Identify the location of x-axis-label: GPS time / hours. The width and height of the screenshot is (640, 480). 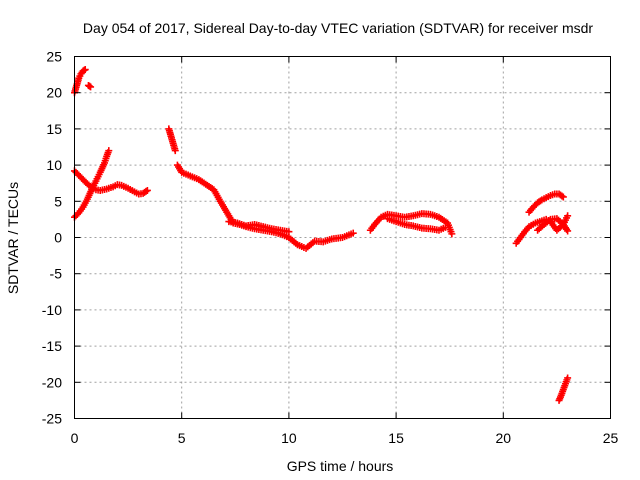
(340, 466).